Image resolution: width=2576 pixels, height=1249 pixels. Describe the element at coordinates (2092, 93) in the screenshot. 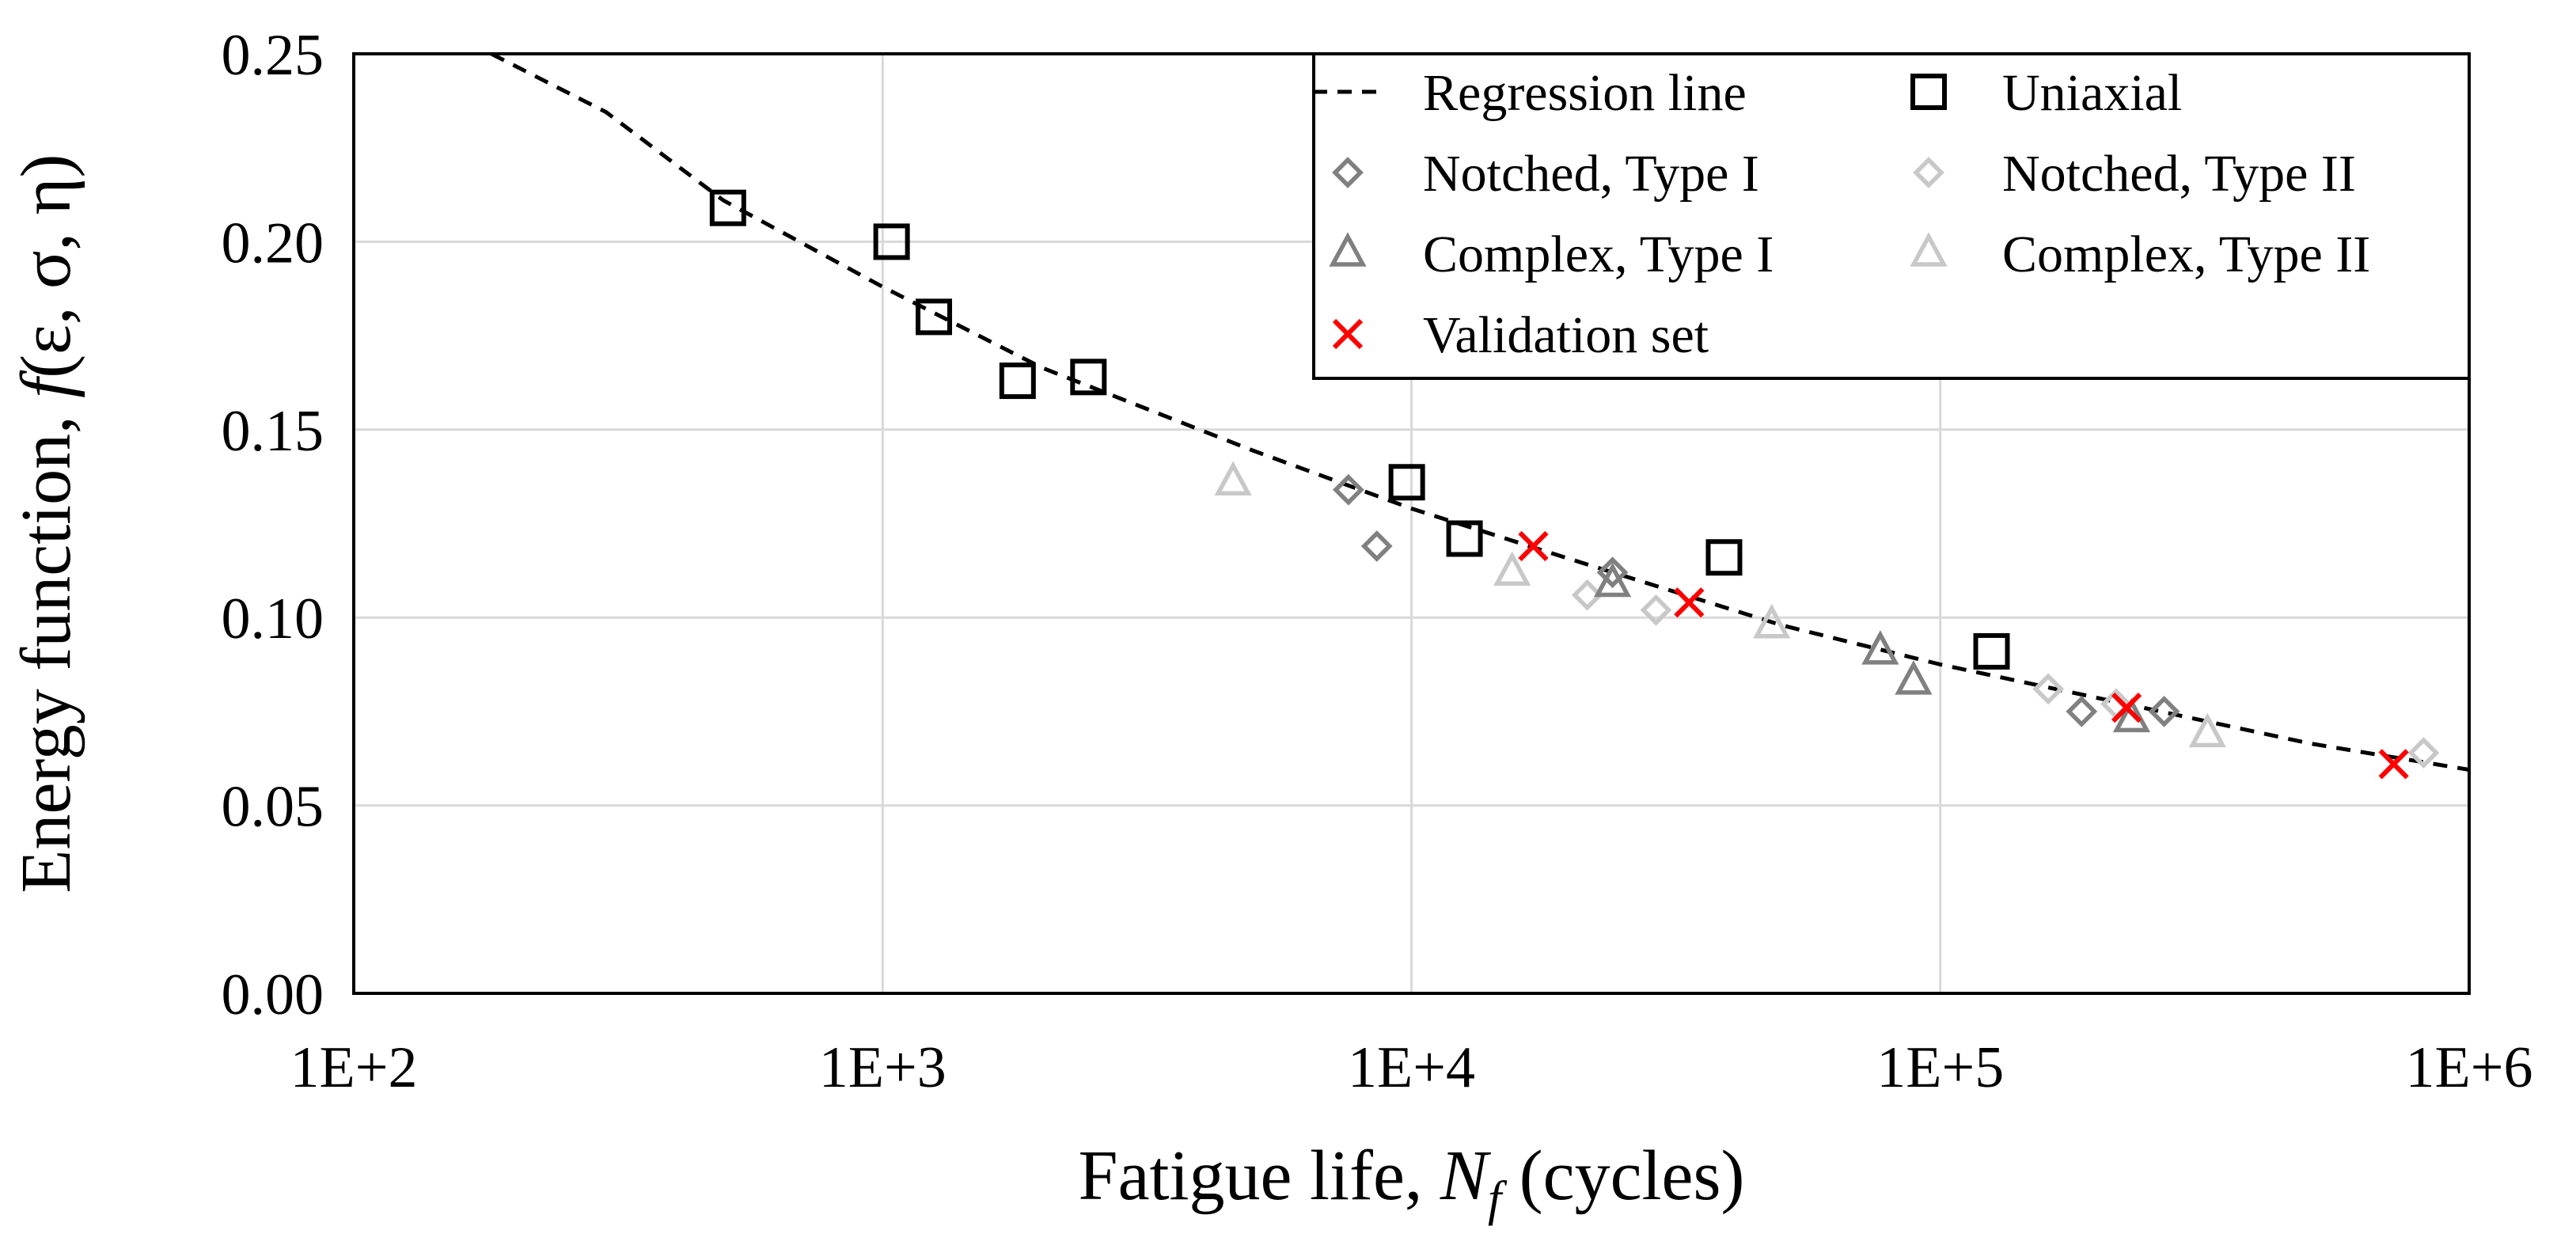

I see `legend-label: Uniaxial` at that location.